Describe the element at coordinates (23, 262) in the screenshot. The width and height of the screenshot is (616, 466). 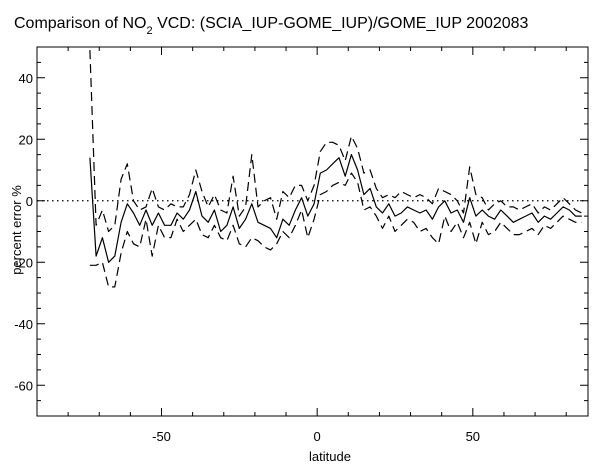
I see `y-tick-label: -20` at that location.